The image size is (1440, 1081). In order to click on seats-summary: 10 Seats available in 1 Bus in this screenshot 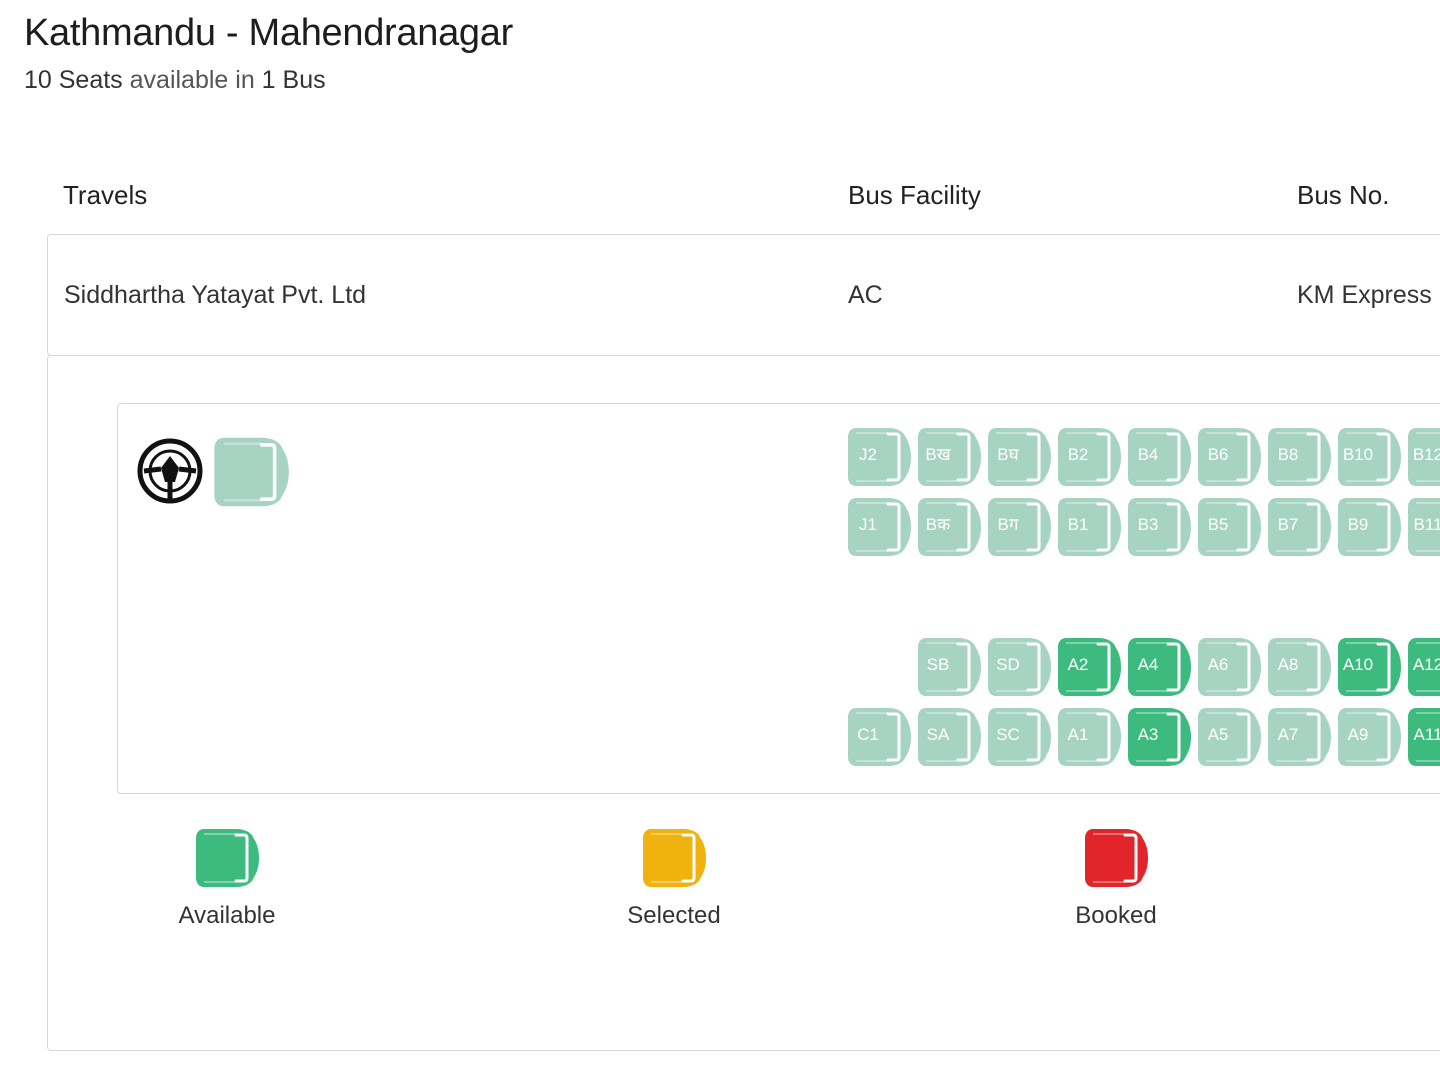, I will do `click(175, 80)`.